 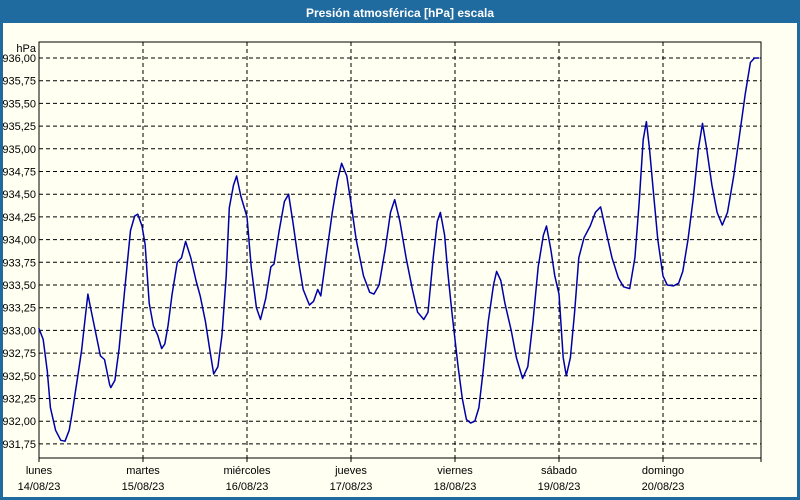 I want to click on x-axis-day-label: domingo, so click(x=663, y=471).